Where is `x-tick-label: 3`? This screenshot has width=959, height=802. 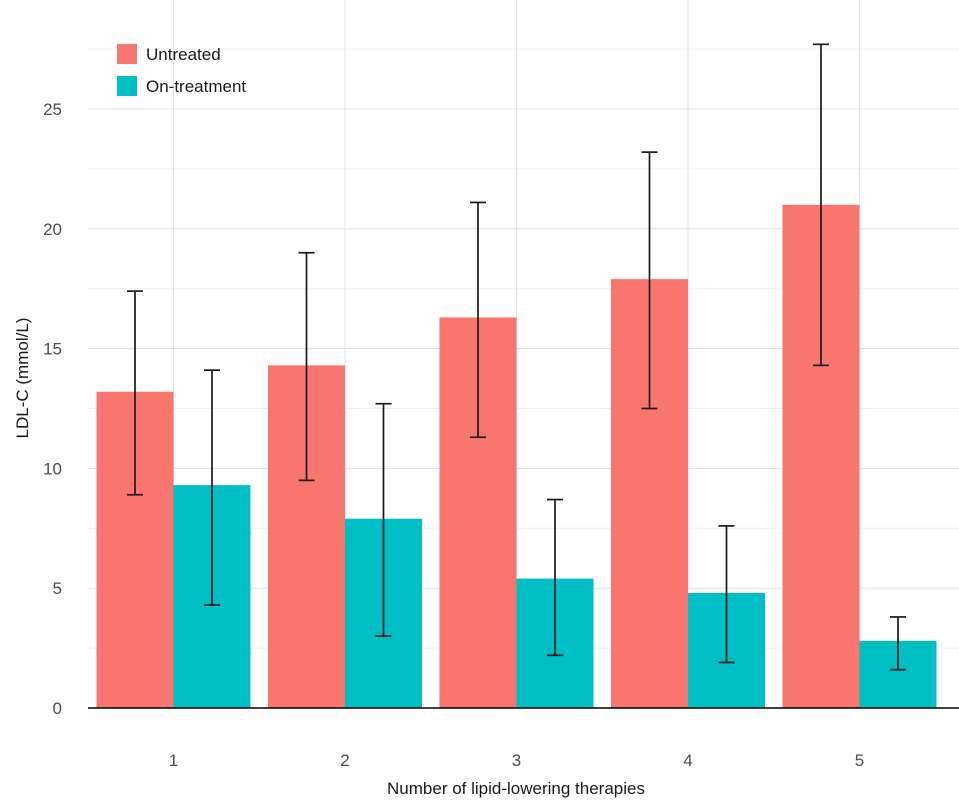 x-tick-label: 3 is located at coordinates (516, 760).